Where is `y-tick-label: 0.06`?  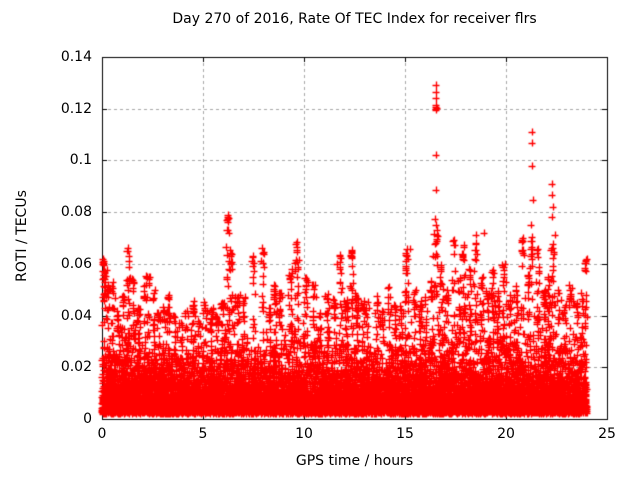 y-tick-label: 0.06 is located at coordinates (76, 263).